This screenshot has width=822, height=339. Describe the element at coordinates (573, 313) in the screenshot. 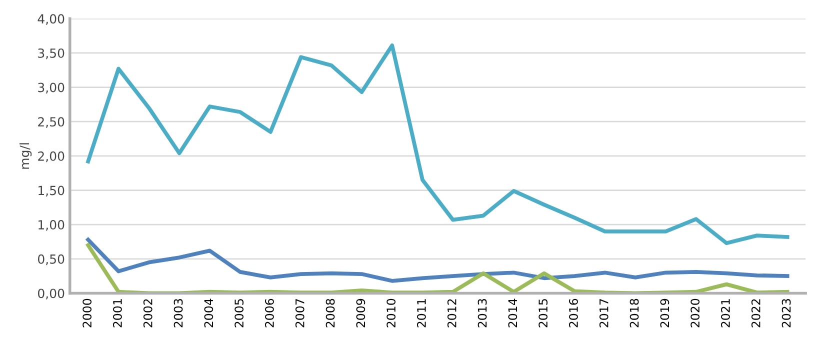

I see `x-tick-label: 2016` at that location.